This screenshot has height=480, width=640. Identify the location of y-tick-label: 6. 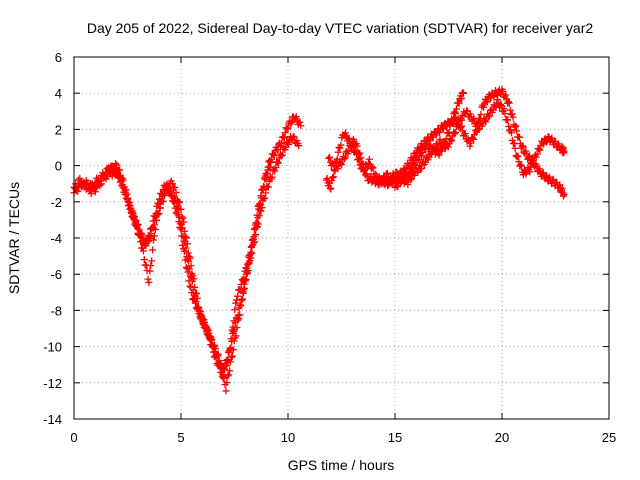
(58, 57).